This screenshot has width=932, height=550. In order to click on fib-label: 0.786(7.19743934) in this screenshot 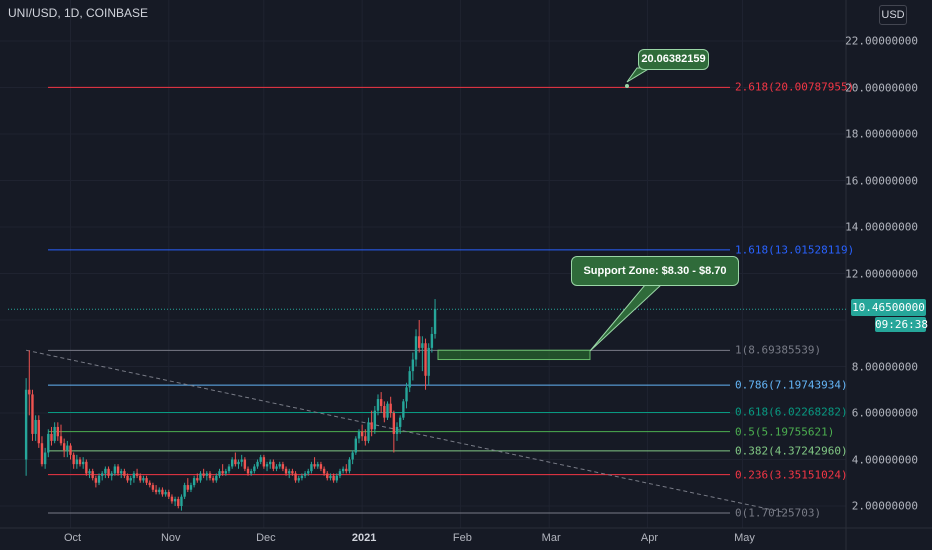, I will do `click(791, 385)`.